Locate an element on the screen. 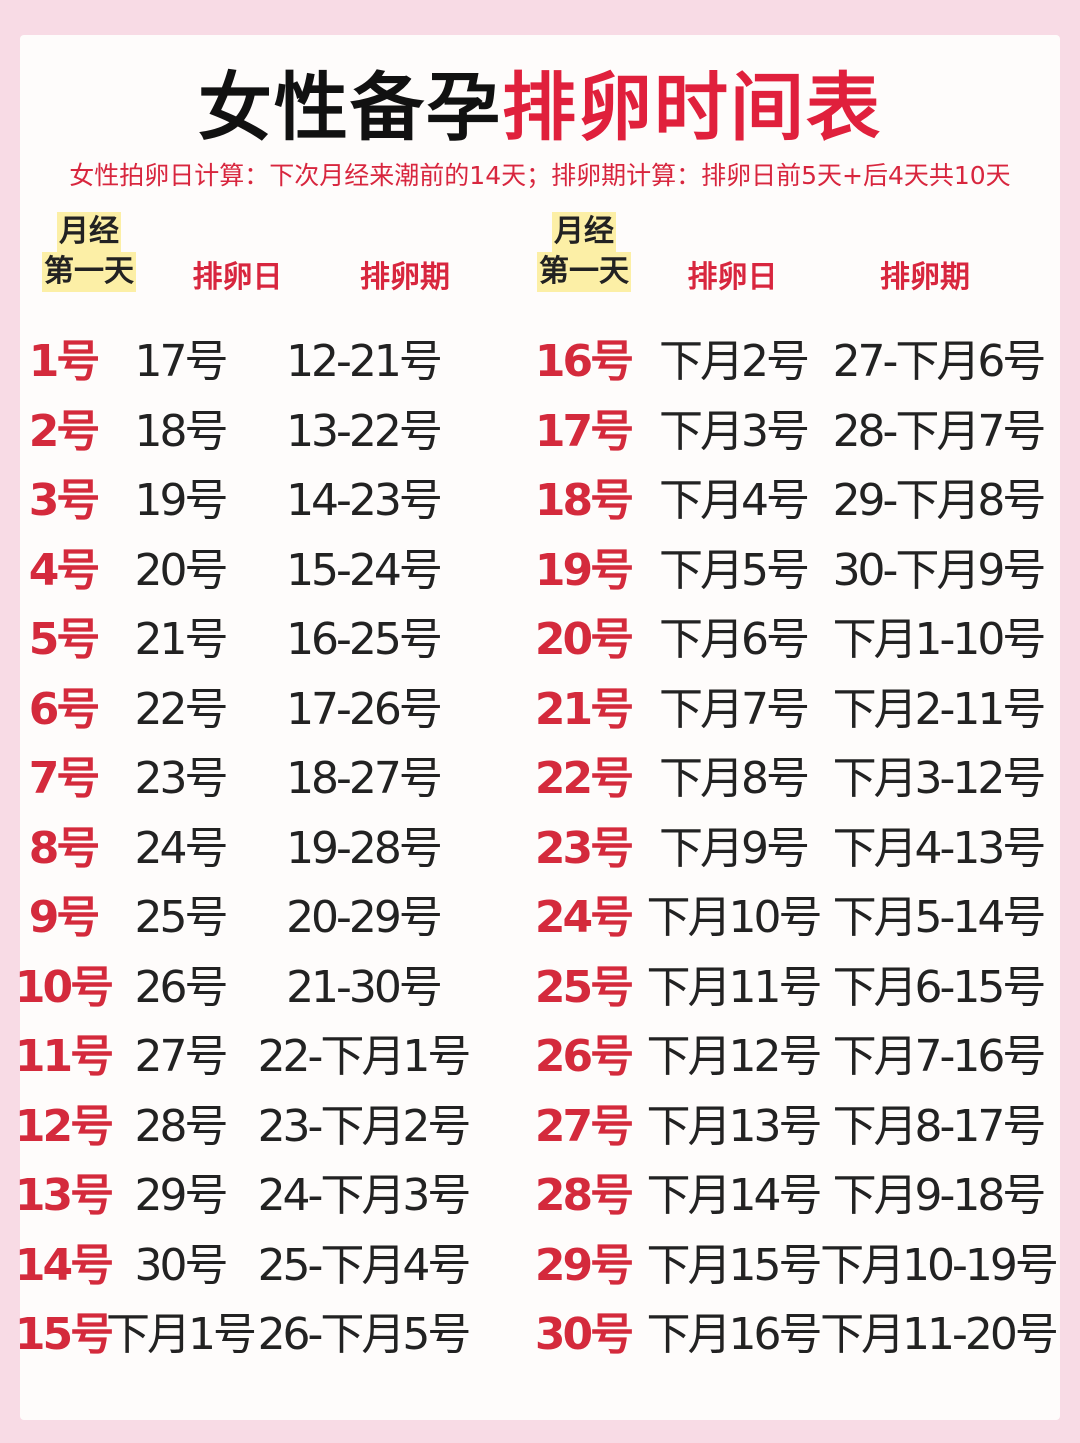  ovulation-day: 23号 is located at coordinates (181, 778).